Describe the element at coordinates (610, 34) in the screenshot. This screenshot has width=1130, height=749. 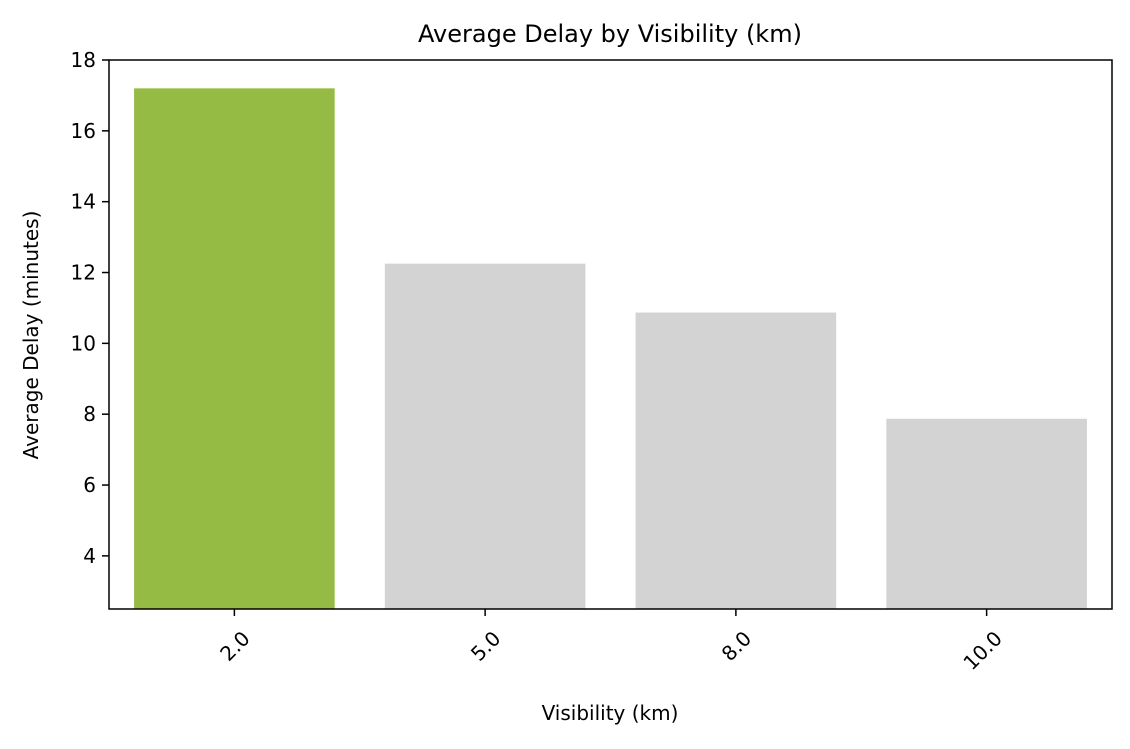
I see `chart-title: Average Delay by Visibility (km)` at that location.